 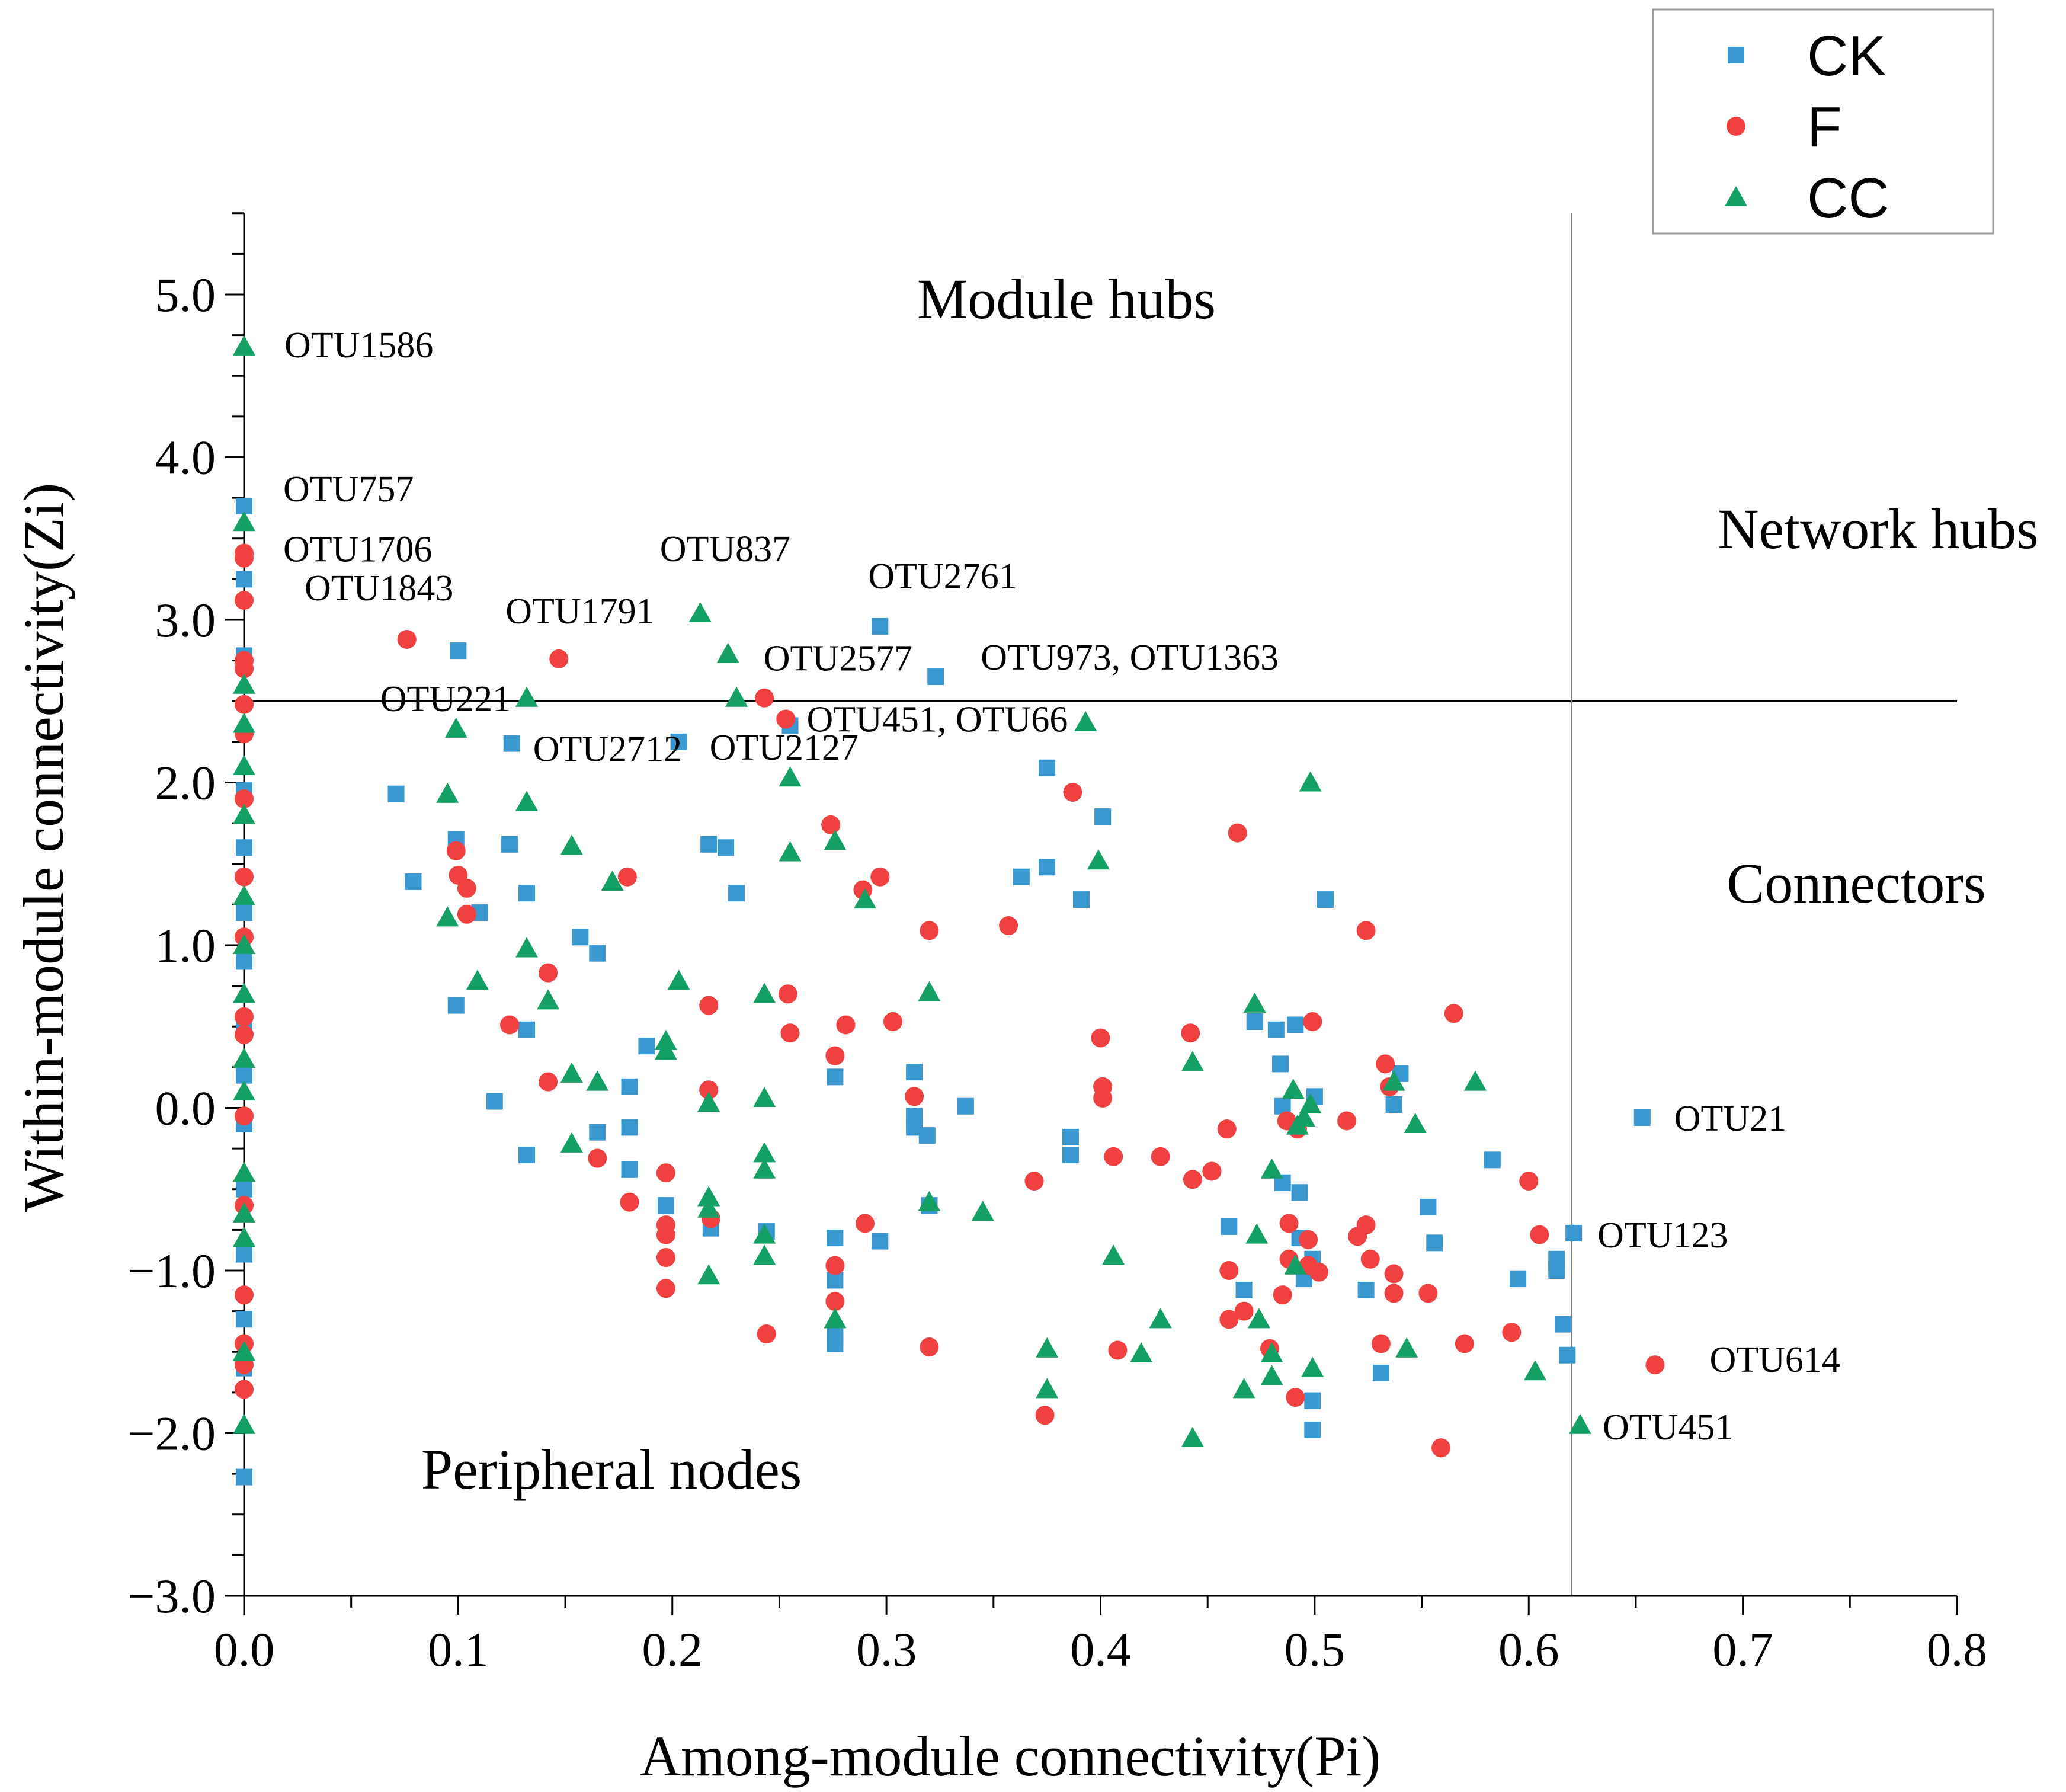 What do you see at coordinates (1856, 883) in the screenshot?
I see `region-label-connectors: Connectors` at bounding box center [1856, 883].